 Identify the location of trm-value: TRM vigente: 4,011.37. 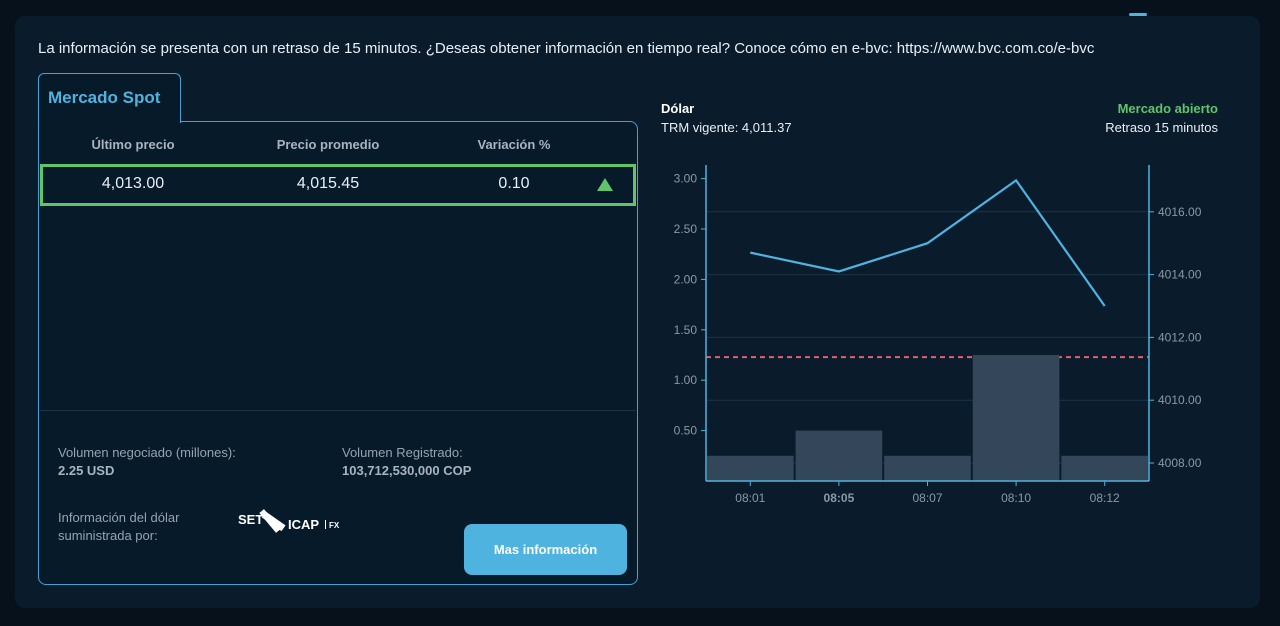
(726, 127).